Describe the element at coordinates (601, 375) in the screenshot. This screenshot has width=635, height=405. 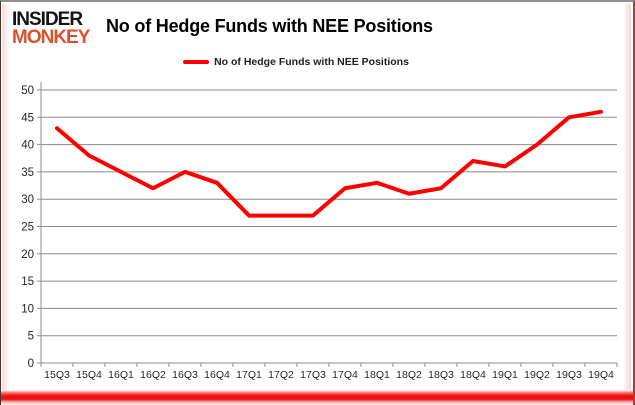
I see `x-axis-label: 19Q4` at that location.